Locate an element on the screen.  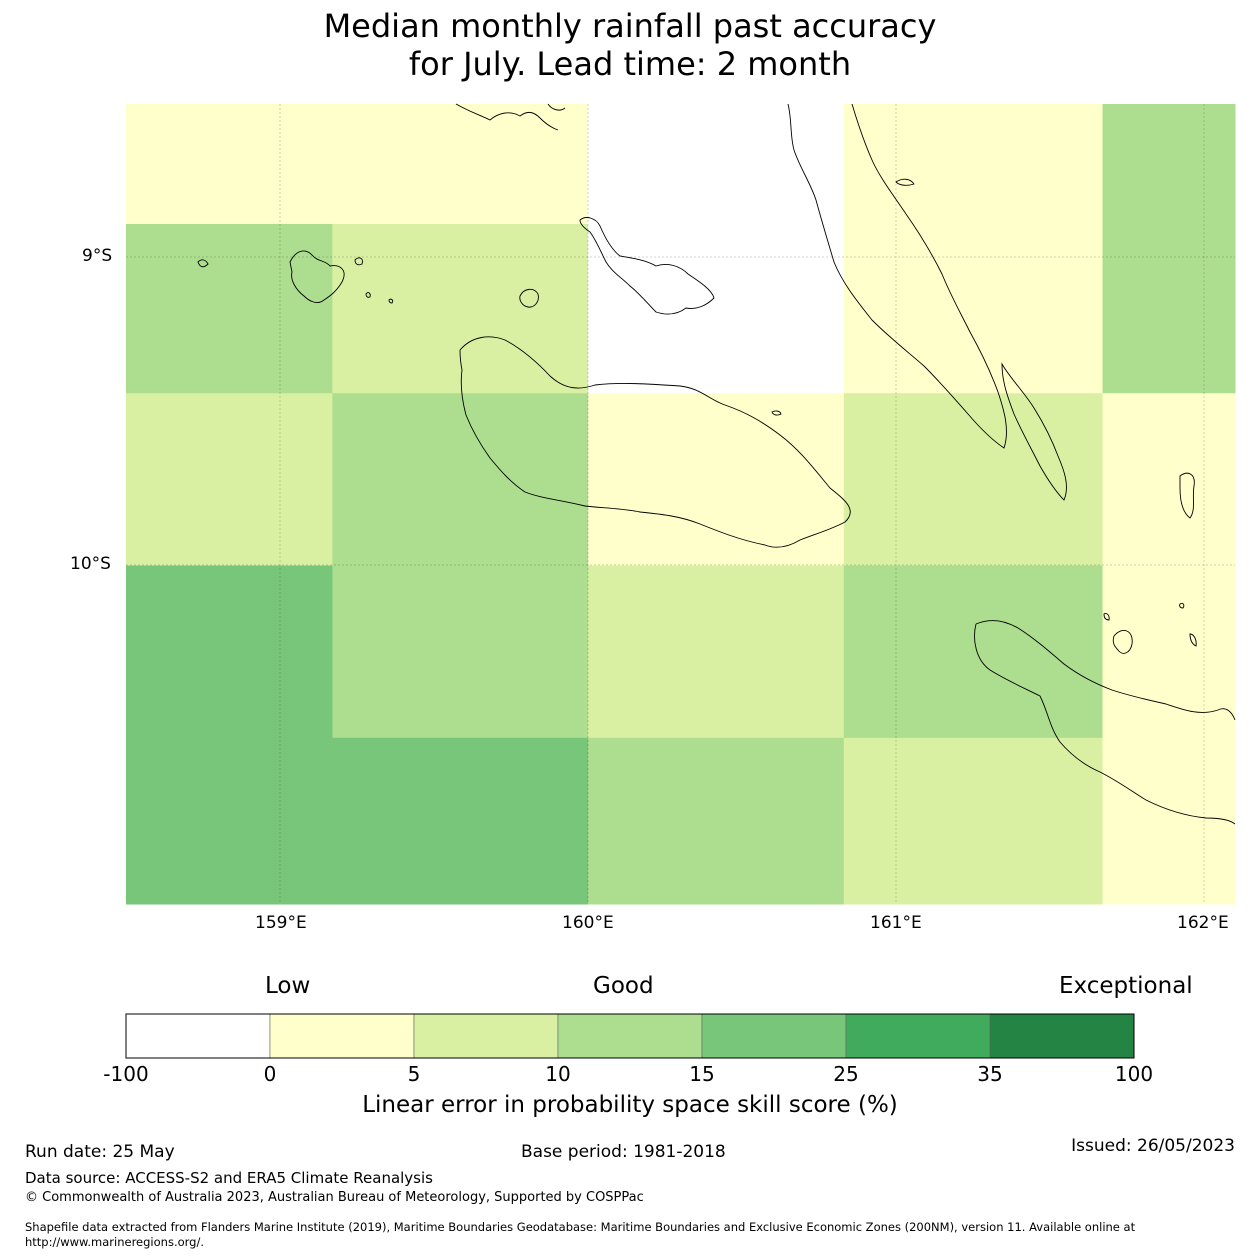
colorbar-tick: 35 is located at coordinates (990, 1074).